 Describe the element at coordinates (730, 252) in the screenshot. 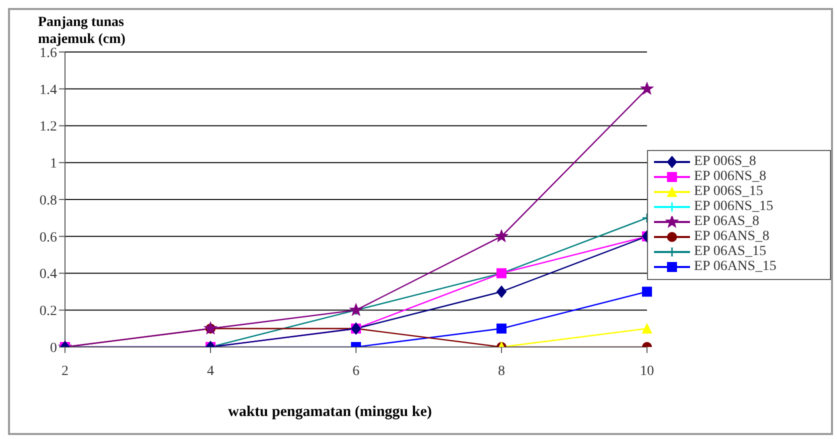

I see `legend-label: EP 06AS_15` at that location.